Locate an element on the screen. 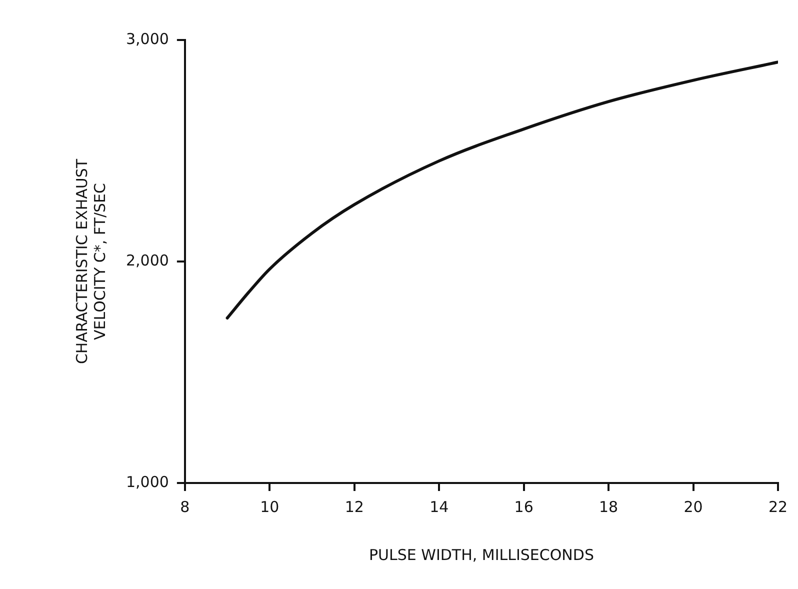 The image size is (798, 589). x-tick-label: 18 is located at coordinates (608, 507).